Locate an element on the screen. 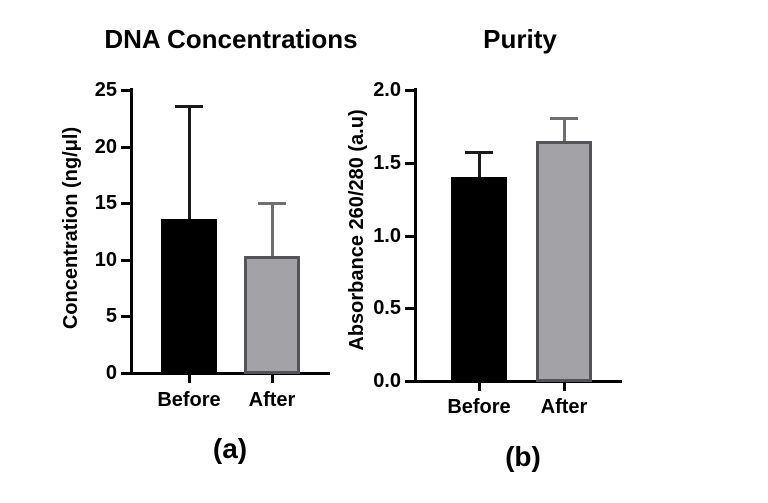 The height and width of the screenshot is (503, 768). panel-a-label: (a) is located at coordinates (230, 448).